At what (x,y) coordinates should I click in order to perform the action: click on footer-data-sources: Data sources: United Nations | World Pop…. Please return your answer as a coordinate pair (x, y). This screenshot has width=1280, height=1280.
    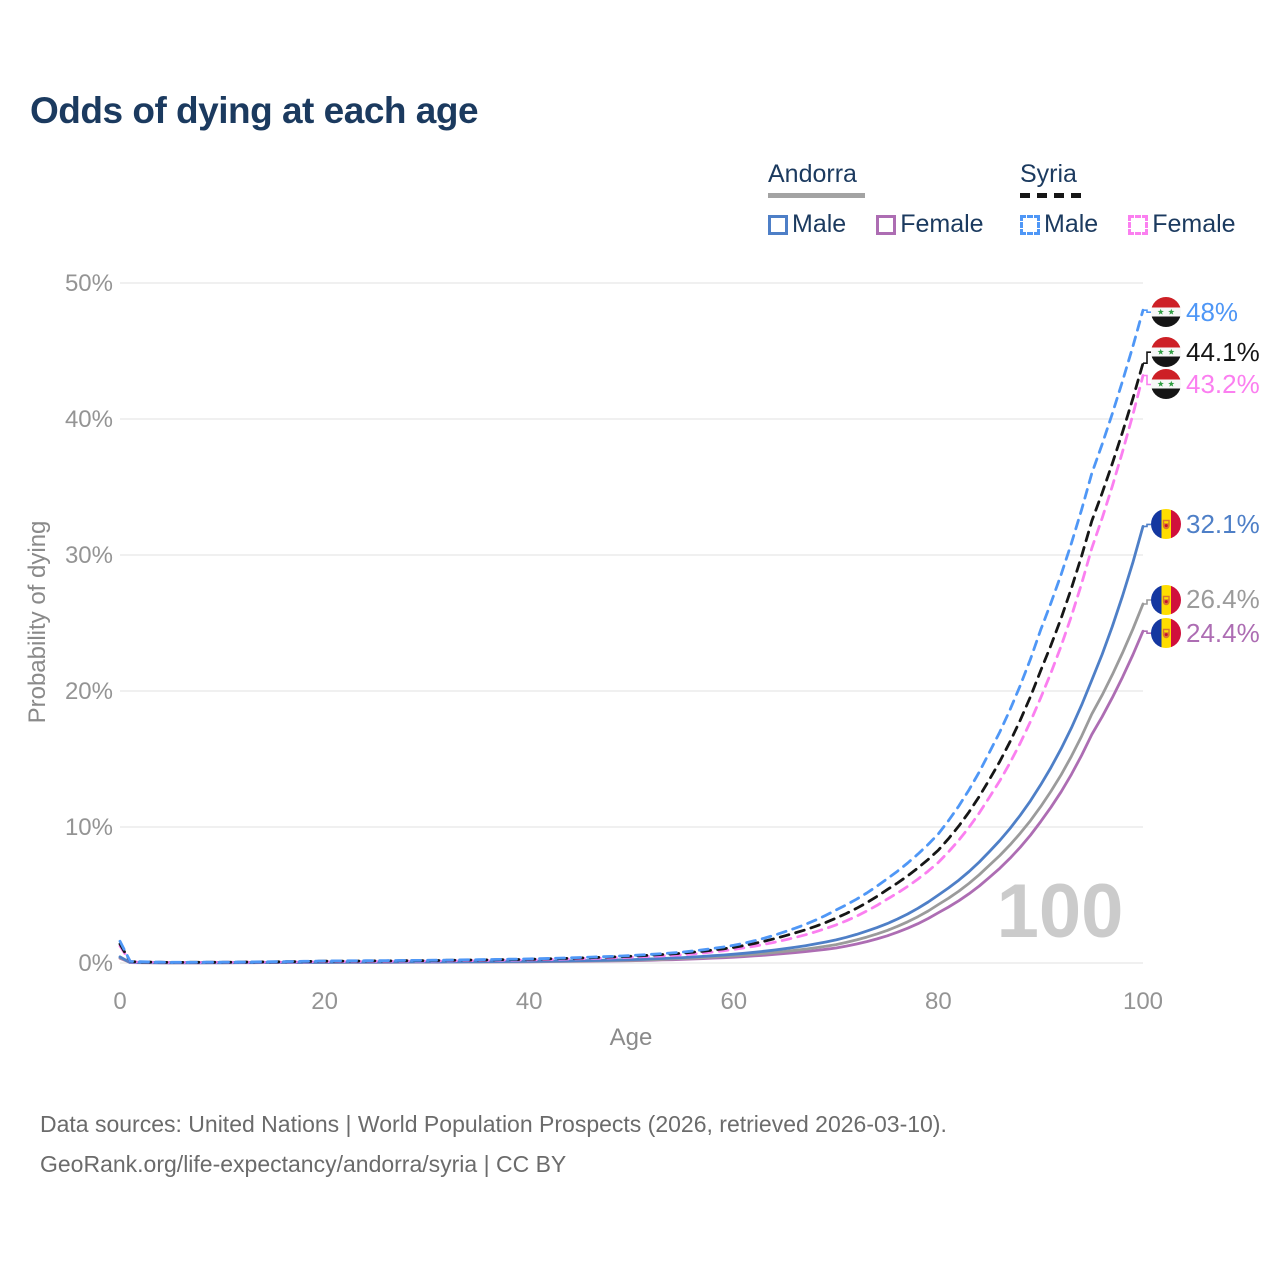
    Looking at the image, I should click on (493, 1124).